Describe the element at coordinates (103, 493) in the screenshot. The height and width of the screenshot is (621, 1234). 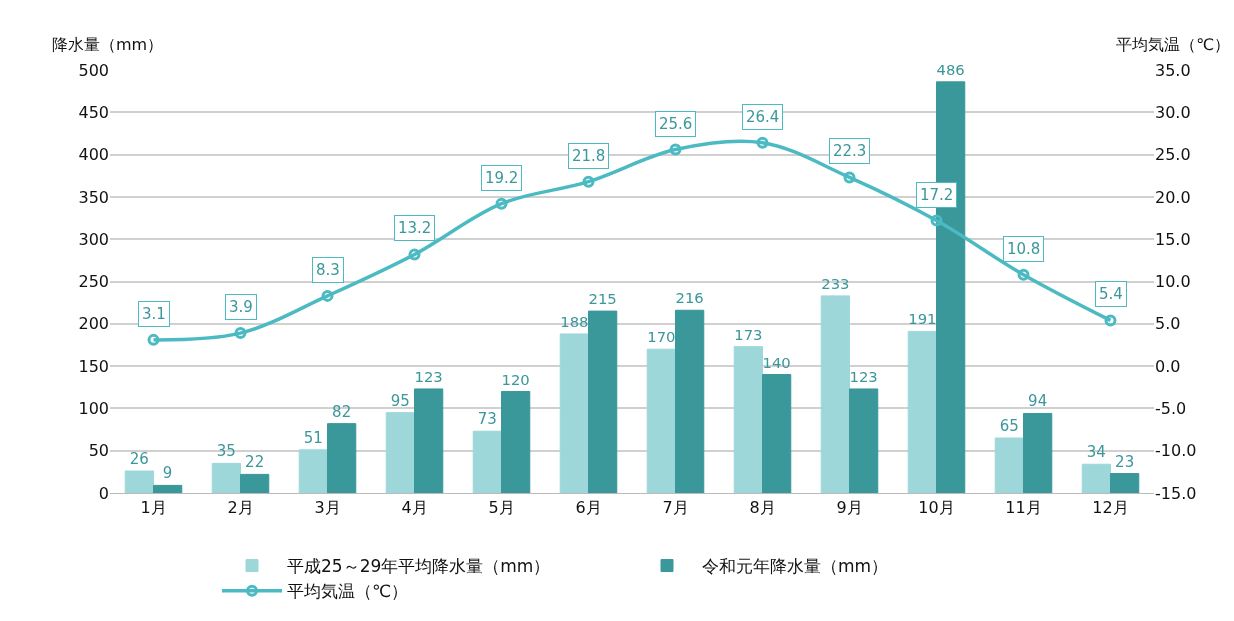
I see `y-tick-label: 0` at that location.